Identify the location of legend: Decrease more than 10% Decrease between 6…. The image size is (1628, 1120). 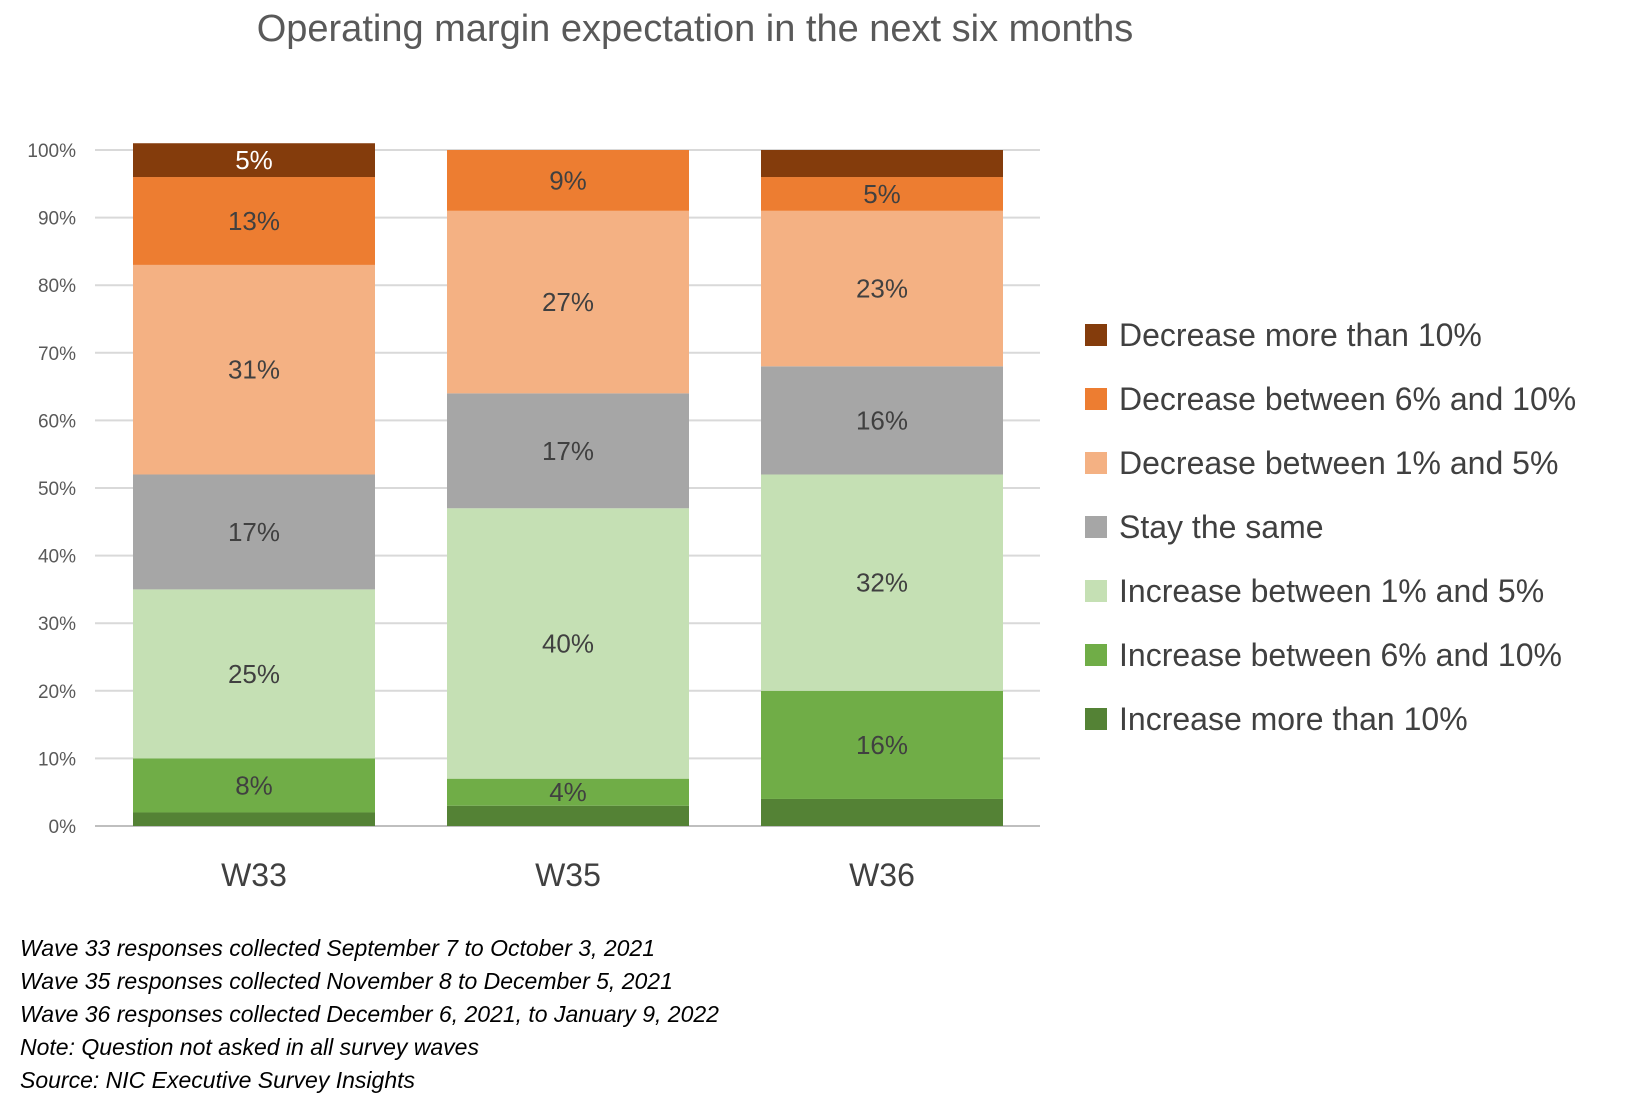
(1330, 527).